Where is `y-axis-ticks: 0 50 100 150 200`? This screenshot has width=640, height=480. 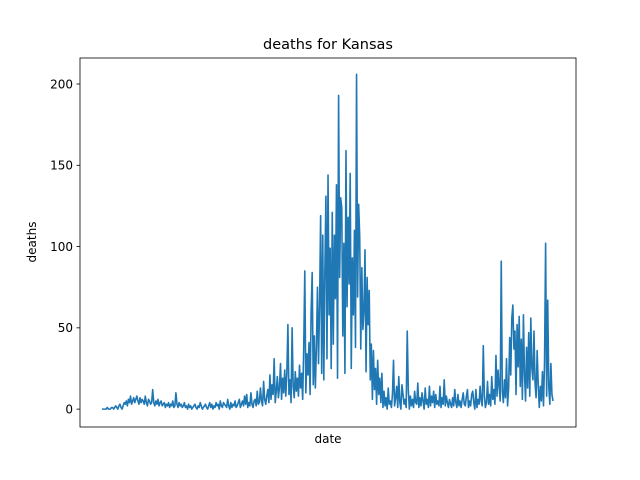 y-axis-ticks: 0 50 100 150 200 is located at coordinates (65, 246).